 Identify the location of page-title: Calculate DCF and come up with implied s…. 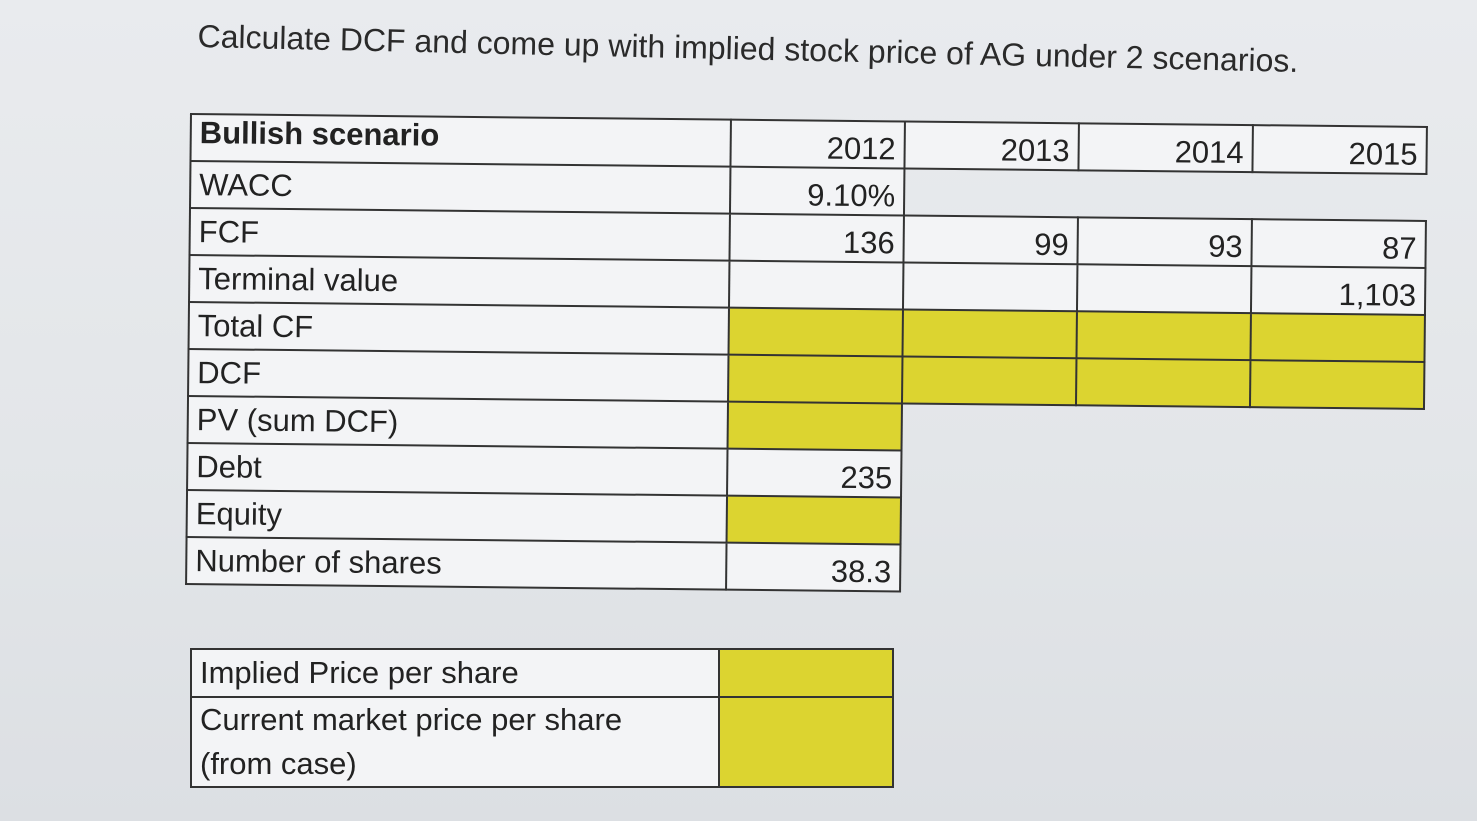
(748, 48).